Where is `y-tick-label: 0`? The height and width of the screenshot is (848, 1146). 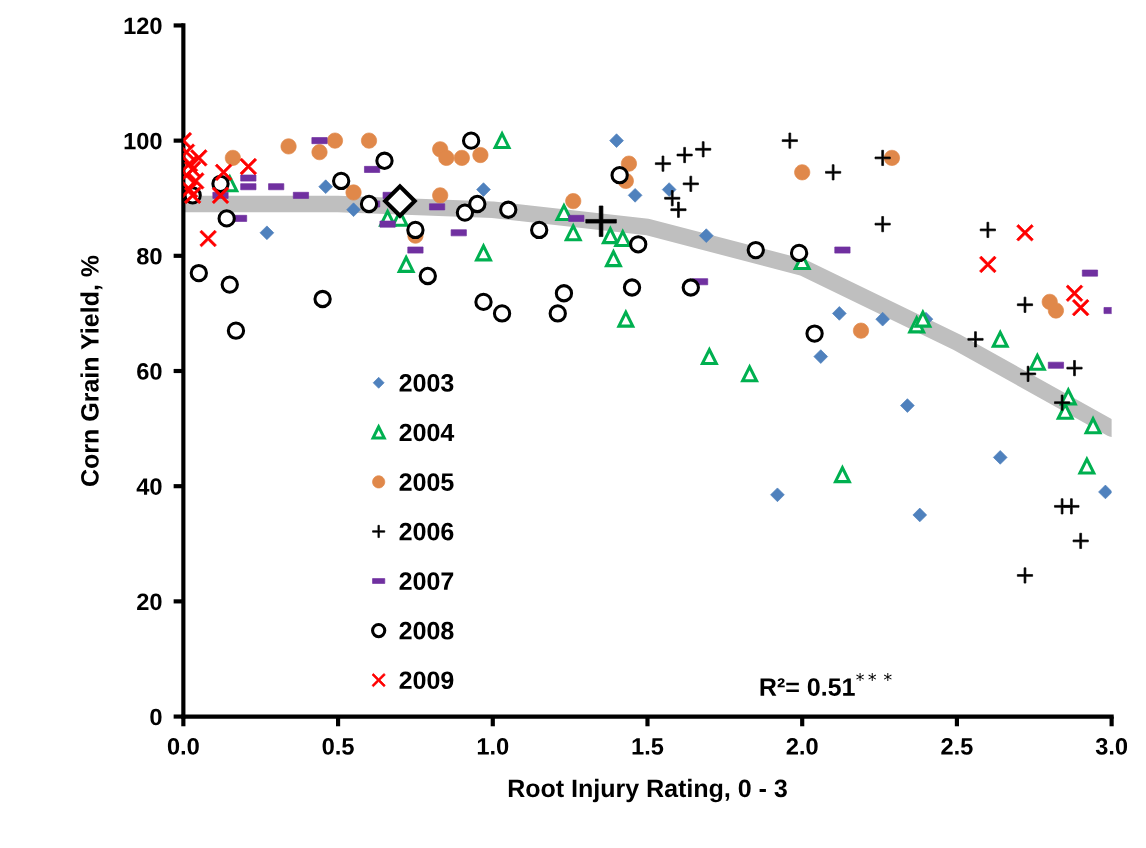
y-tick-label: 0 is located at coordinates (156, 717).